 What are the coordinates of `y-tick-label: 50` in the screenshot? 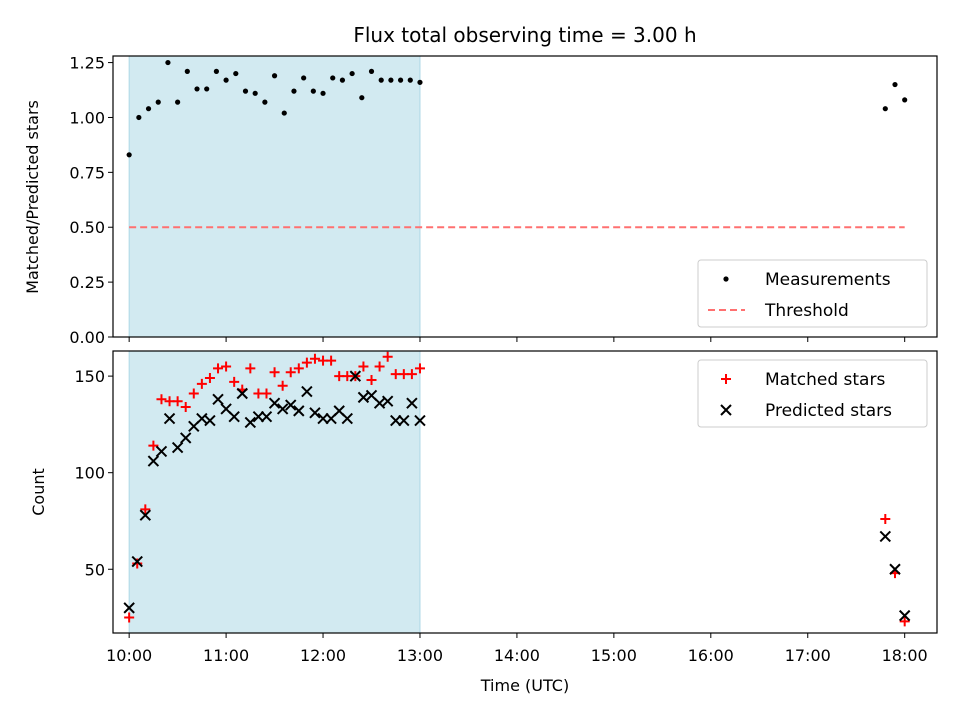 It's located at (95, 569).